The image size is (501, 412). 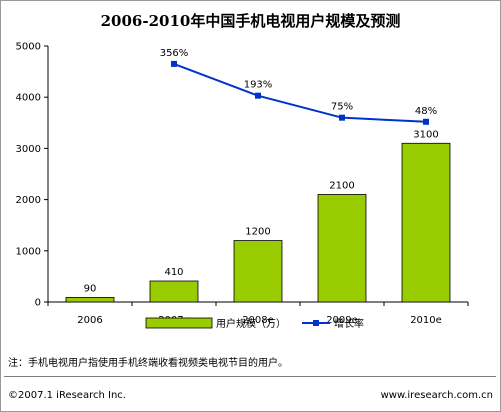 I want to click on growth-rate-label: 356%, so click(x=174, y=53).